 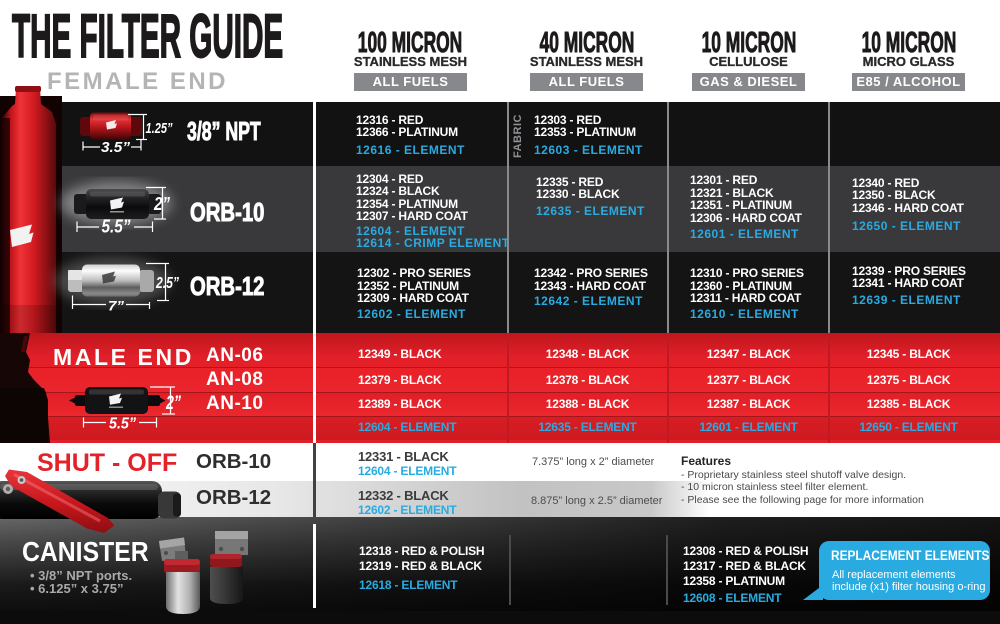 I want to click on svg-text: 1.25”, so click(x=159, y=128).